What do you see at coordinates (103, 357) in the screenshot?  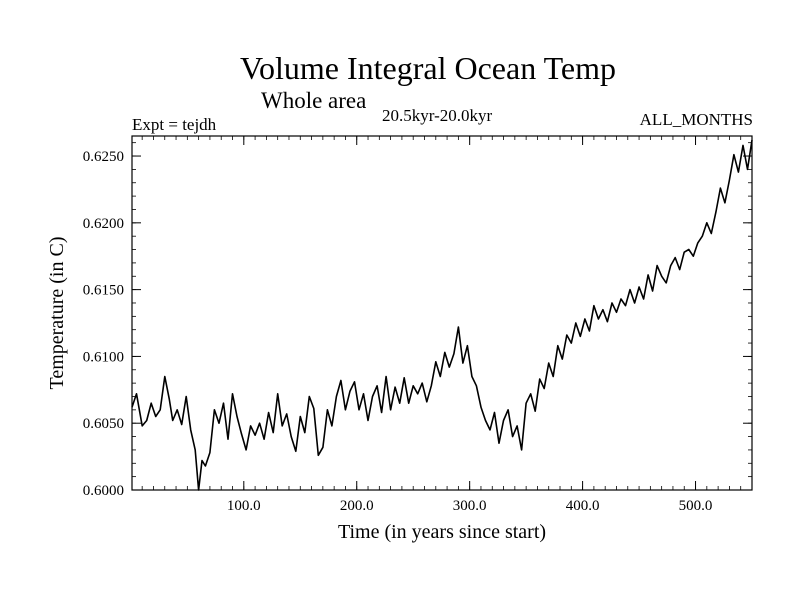 I see `y-tick-label: 0.6100` at bounding box center [103, 357].